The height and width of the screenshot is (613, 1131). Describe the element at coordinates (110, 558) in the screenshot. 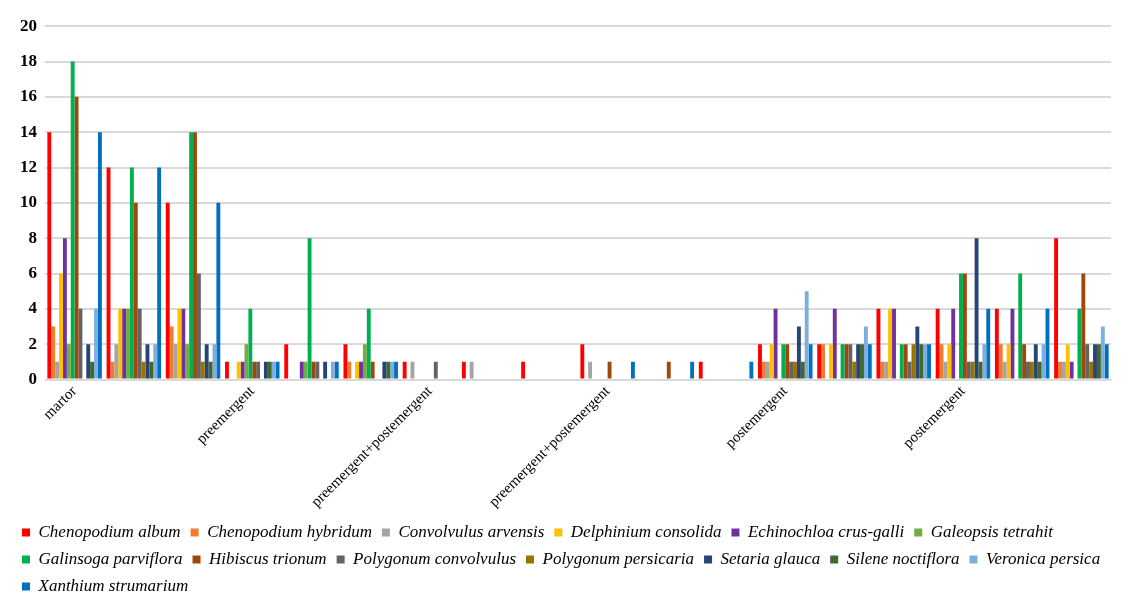

I see `legend-label: Galinsoga parviflora` at that location.